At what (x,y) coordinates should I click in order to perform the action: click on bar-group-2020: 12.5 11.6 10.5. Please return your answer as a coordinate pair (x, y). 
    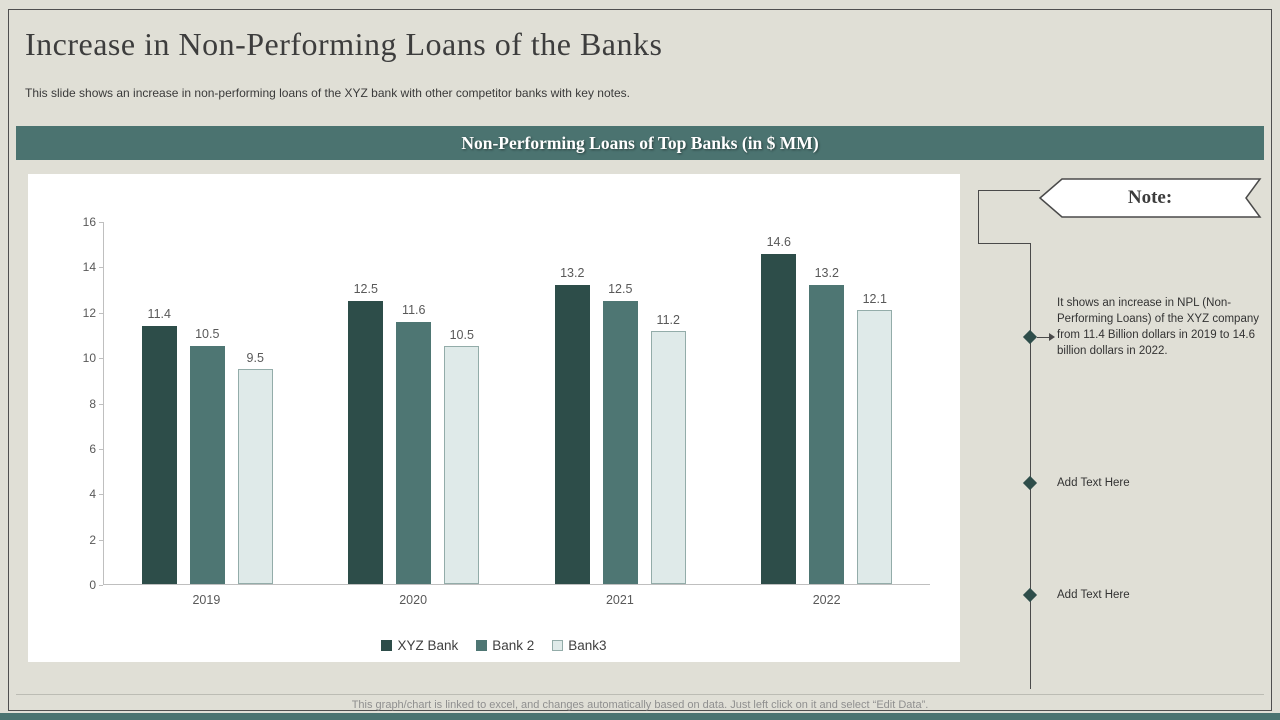
    Looking at the image, I should click on (414, 403).